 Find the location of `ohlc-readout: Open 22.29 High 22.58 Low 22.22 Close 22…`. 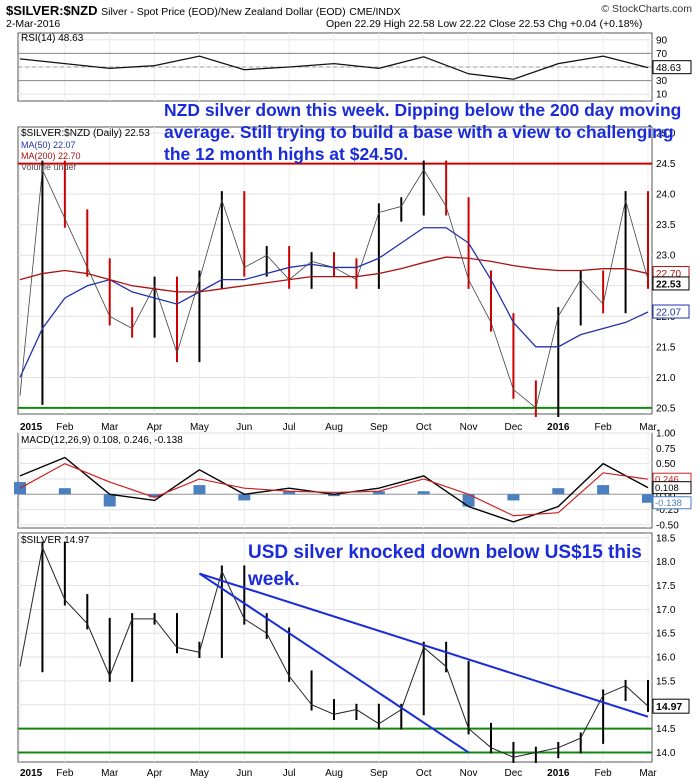

ohlc-readout: Open 22.29 High 22.58 Low 22.22 Close 22… is located at coordinates (484, 24).